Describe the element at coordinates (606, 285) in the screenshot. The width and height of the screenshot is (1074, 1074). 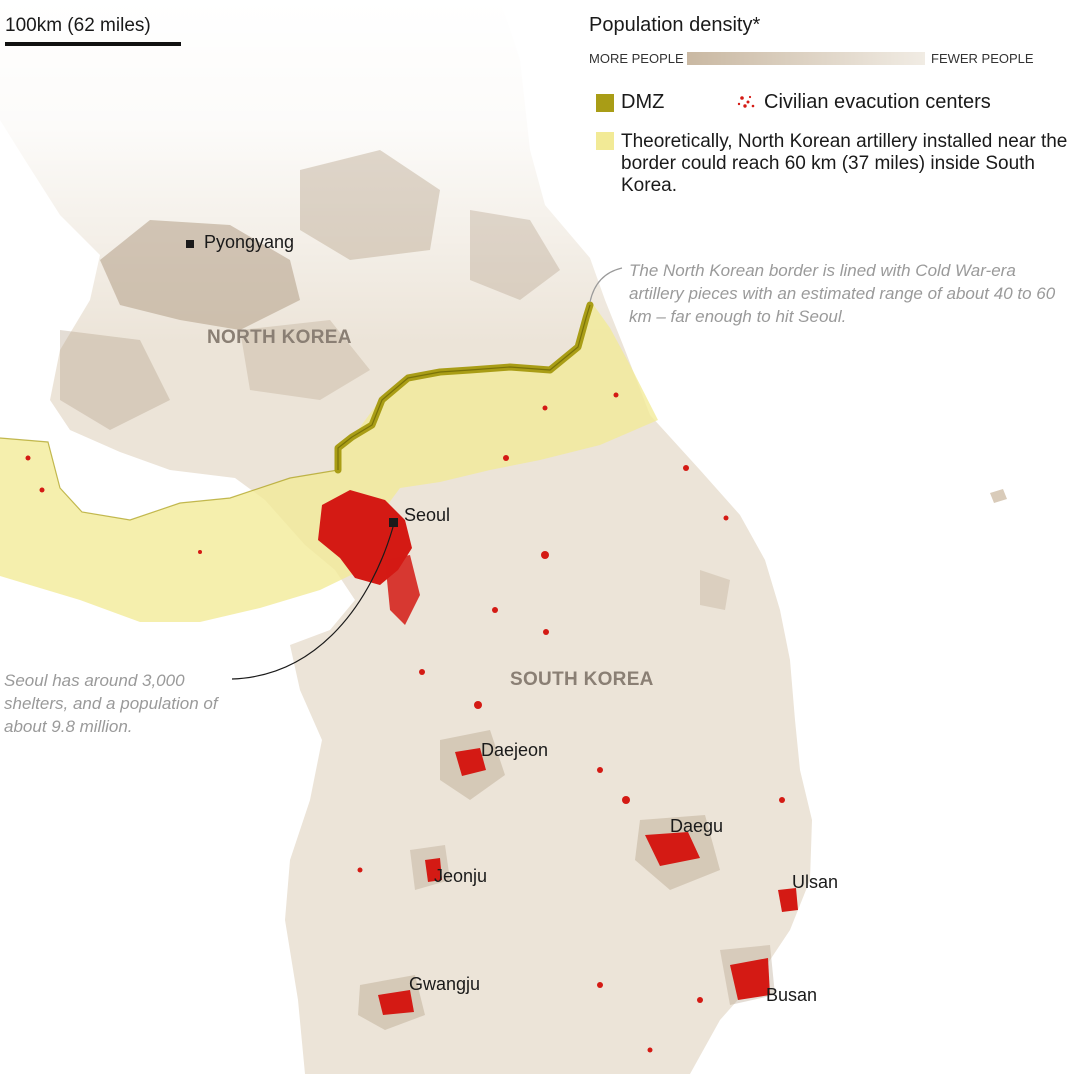
I see `border-note-leader` at that location.